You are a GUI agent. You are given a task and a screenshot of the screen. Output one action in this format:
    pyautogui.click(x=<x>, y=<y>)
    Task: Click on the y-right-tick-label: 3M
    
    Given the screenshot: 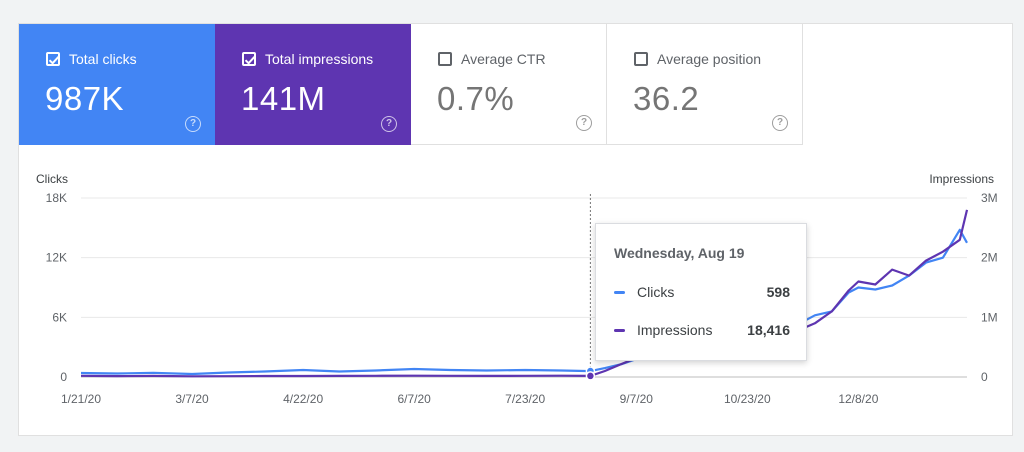 What is the action you would take?
    pyautogui.click(x=989, y=198)
    